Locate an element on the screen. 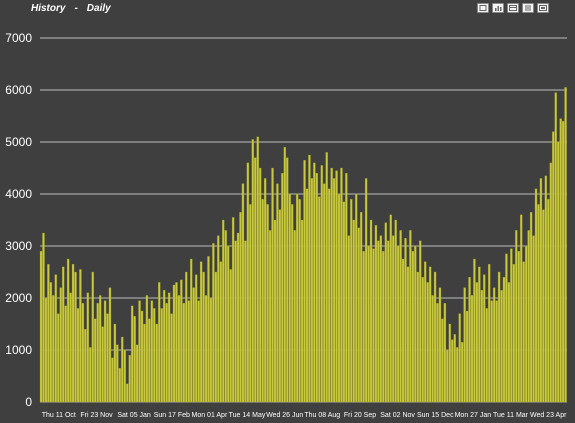  list-icon is located at coordinates (528, 8).